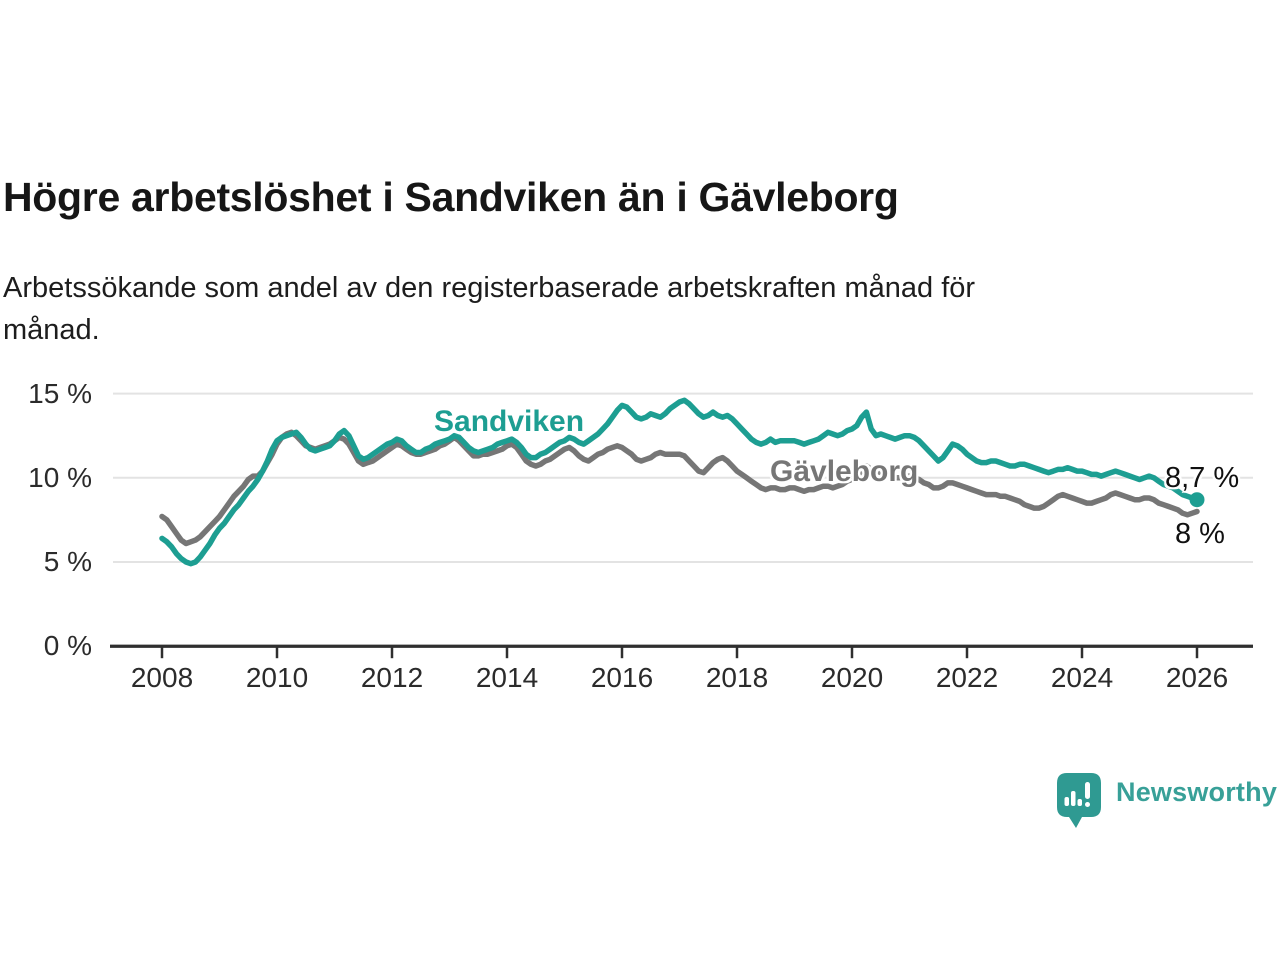 The height and width of the screenshot is (960, 1280). Describe the element at coordinates (162, 677) in the screenshot. I see `x-axis-tick-label: 2008` at that location.